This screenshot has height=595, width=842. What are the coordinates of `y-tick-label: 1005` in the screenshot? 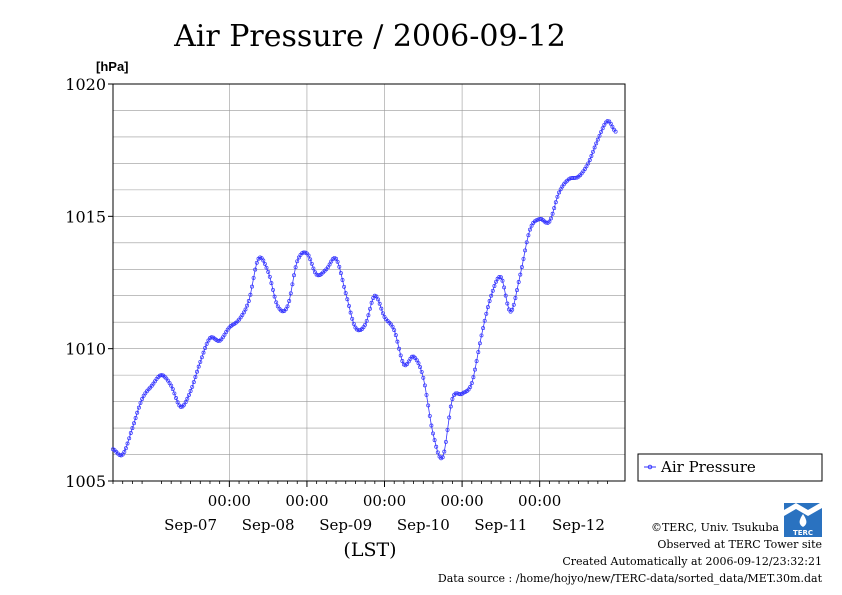 It's located at (85, 481).